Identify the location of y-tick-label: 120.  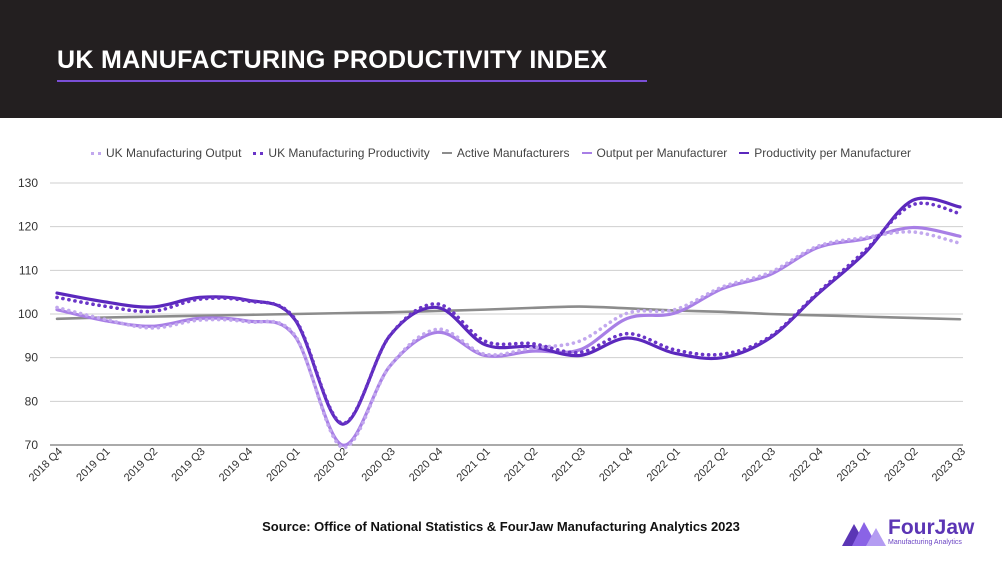
(28, 227).